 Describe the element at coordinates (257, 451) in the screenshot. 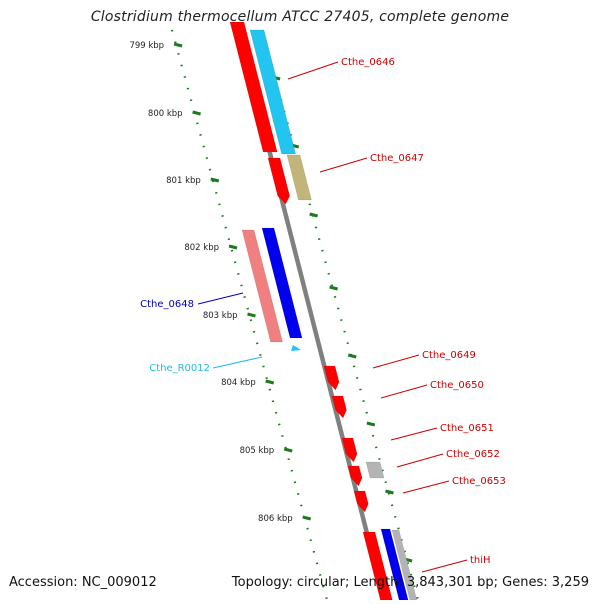

I see `kbp-tick-label: 805 kbp` at that location.